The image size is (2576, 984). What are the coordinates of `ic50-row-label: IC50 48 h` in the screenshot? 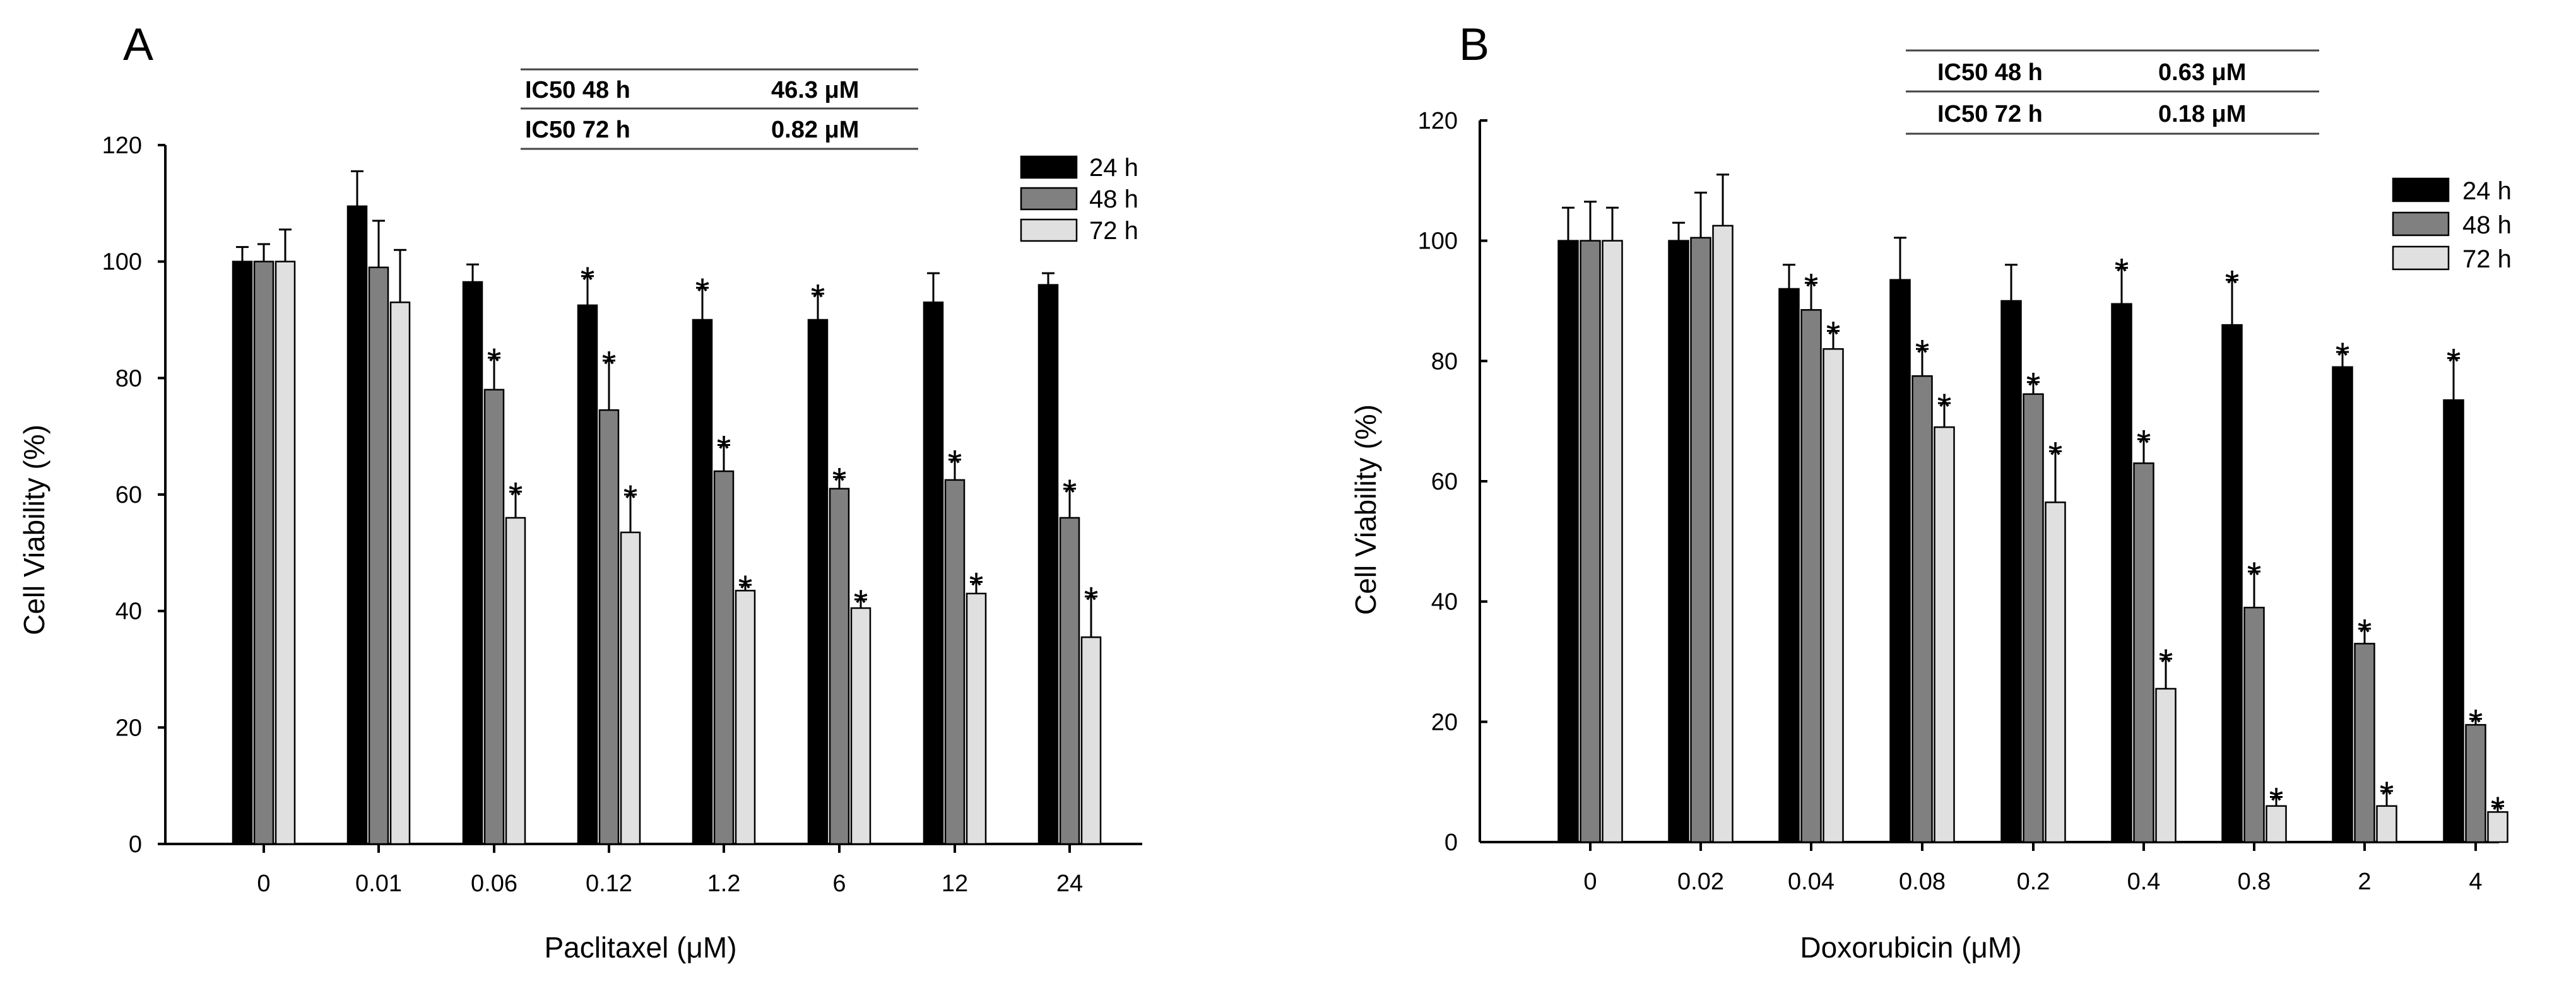 It's located at (1990, 72).